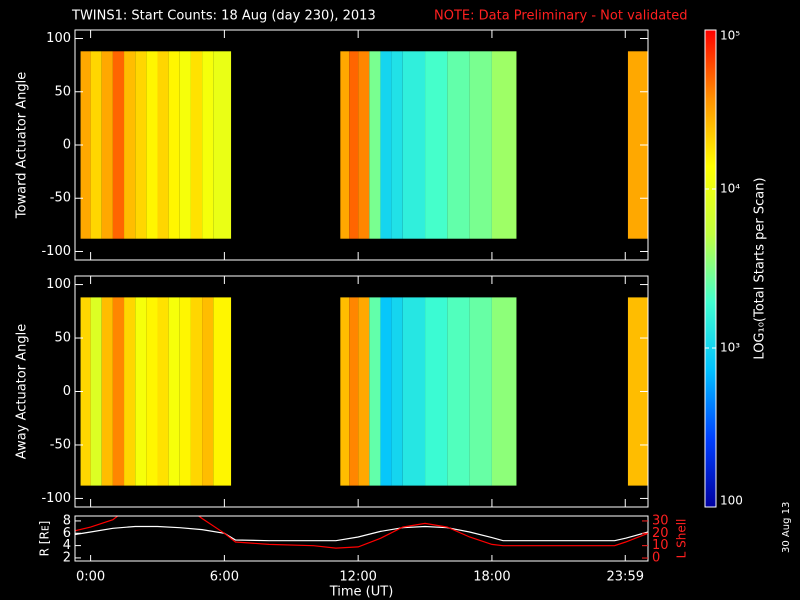 The image size is (800, 600). I want to click on y2-tick-label: 30, so click(660, 520).